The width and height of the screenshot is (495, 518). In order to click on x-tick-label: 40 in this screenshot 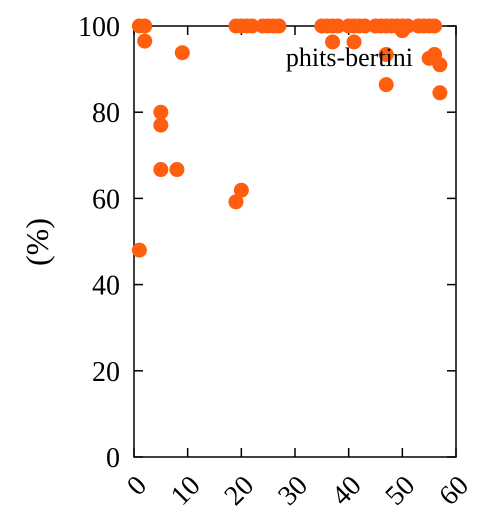, I will do `click(347, 491)`.